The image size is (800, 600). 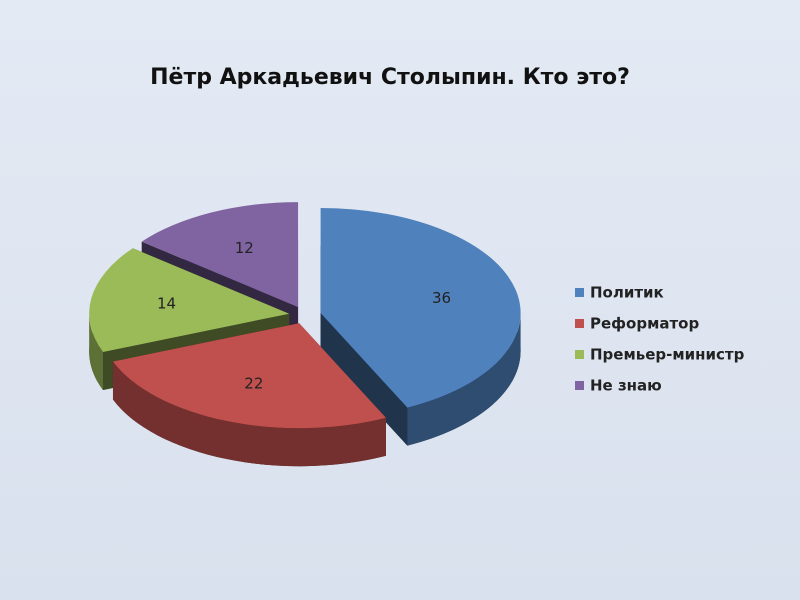 I want to click on slice-wall, so click(x=364, y=379).